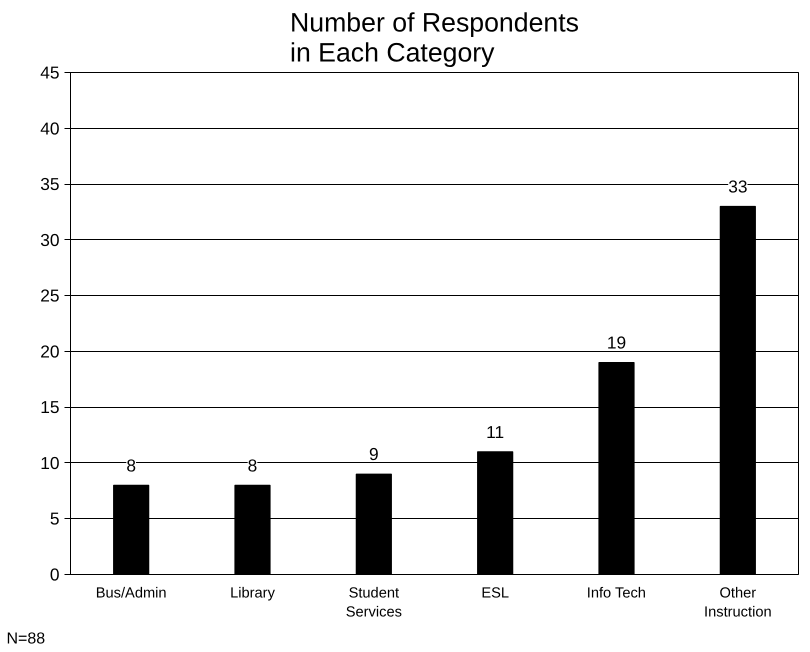 The height and width of the screenshot is (652, 810). What do you see at coordinates (50, 72) in the screenshot?
I see `y-tick-label: 45` at bounding box center [50, 72].